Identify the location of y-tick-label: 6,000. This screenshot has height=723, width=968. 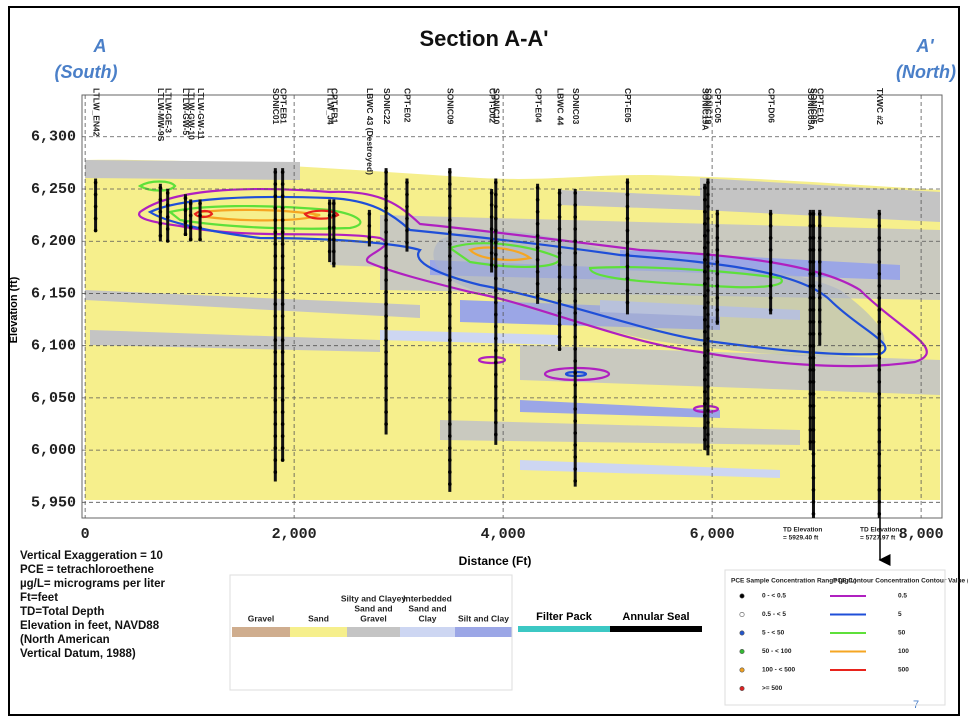
(53, 450).